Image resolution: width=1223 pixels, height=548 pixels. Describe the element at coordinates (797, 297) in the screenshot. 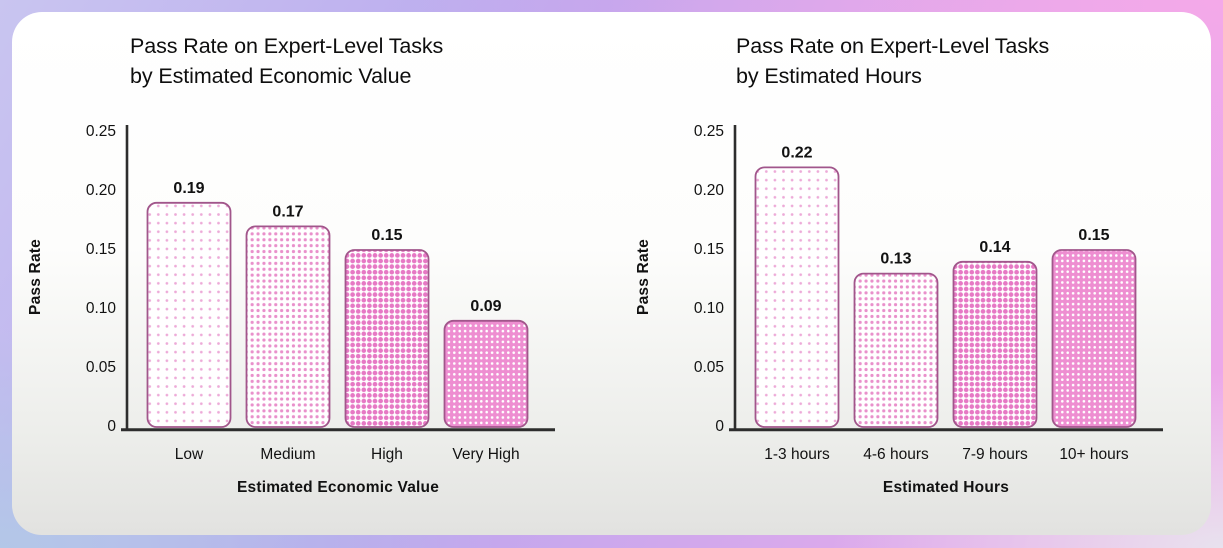

I see `bar-1-3-hours` at that location.